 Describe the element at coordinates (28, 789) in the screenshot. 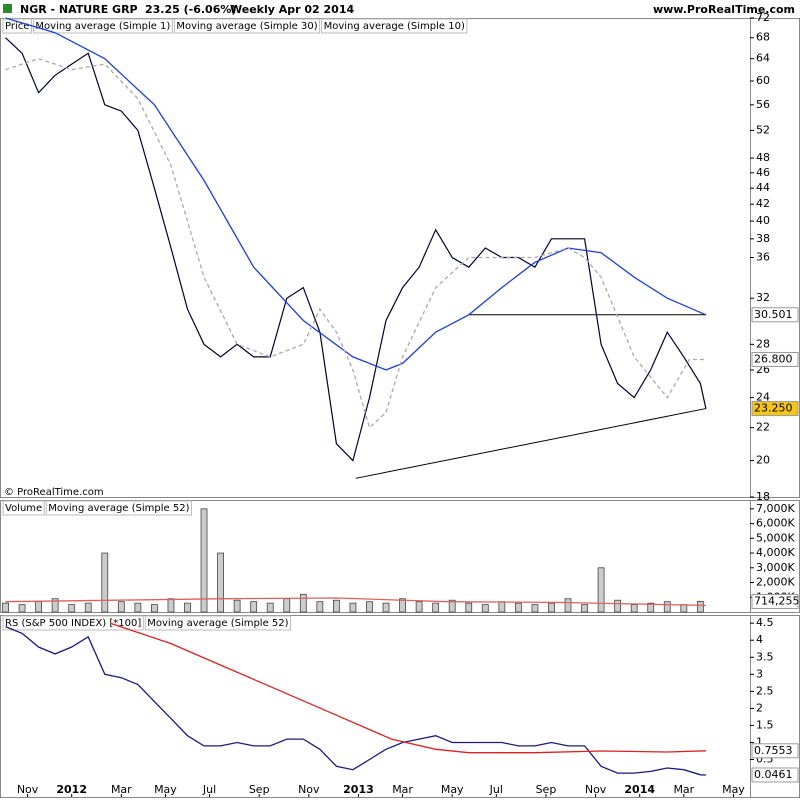

I see `x-tick-label: Nov` at that location.